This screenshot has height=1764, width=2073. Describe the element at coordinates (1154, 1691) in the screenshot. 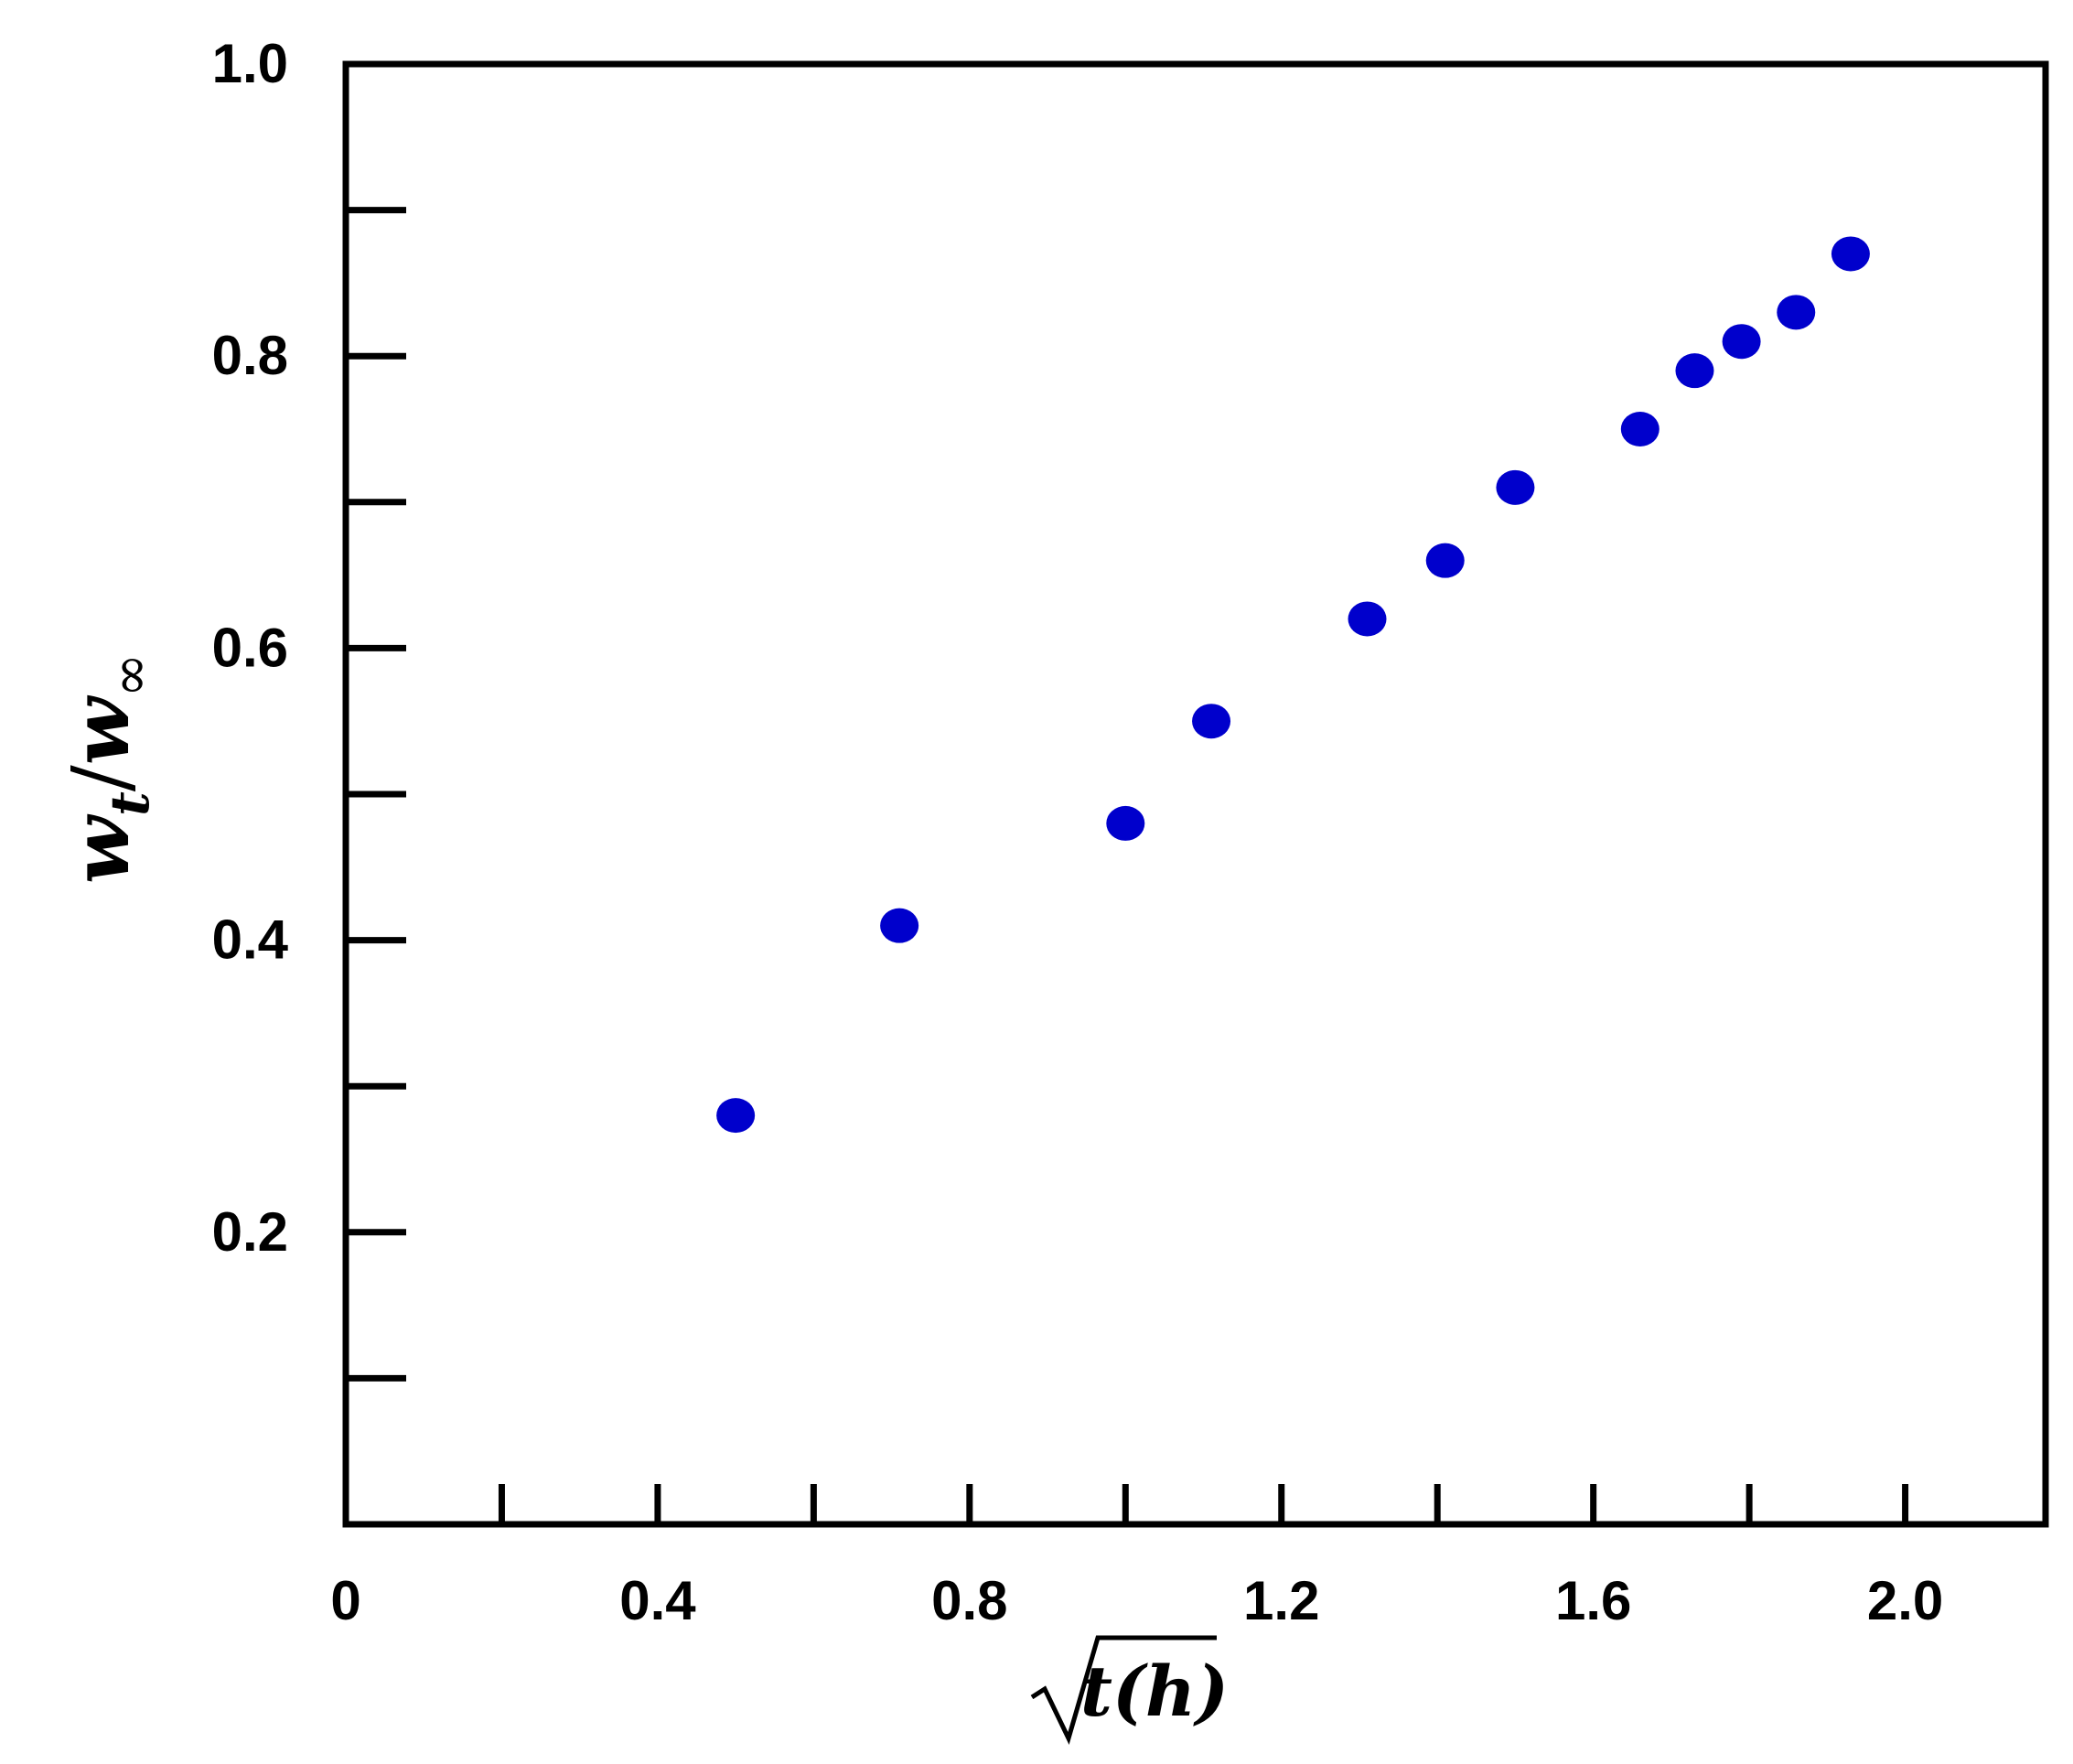

I see `x-axis-title-text: t(h)` at that location.